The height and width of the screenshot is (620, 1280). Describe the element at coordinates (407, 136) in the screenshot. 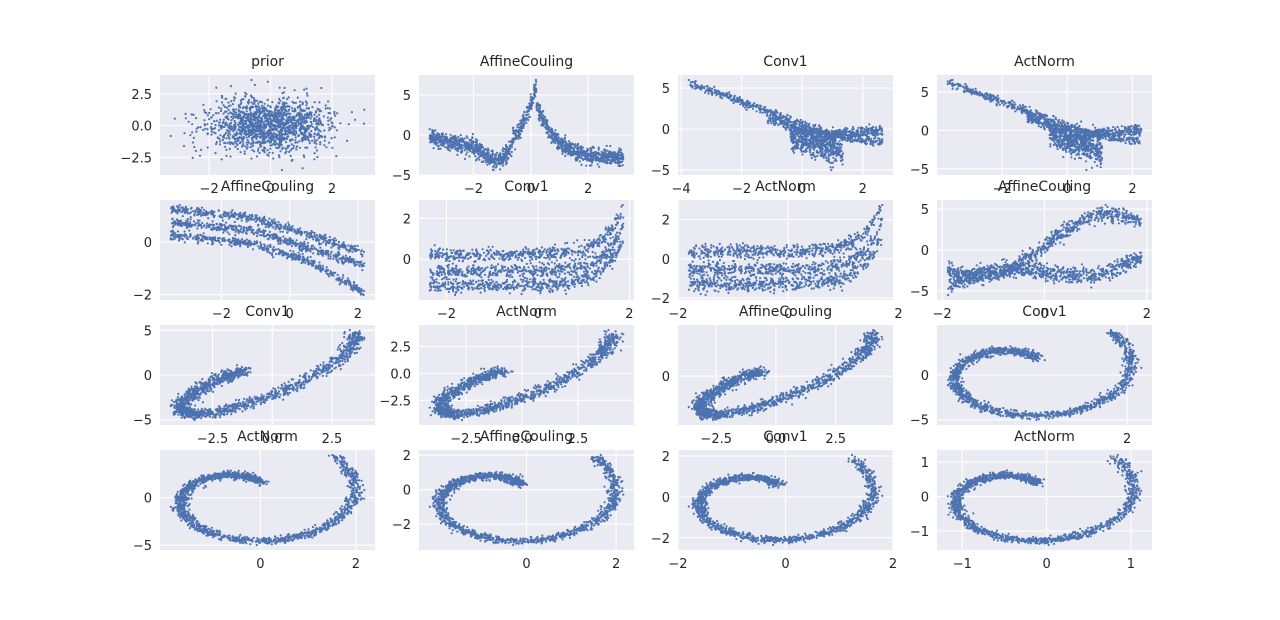

I see `y-tick-label: 0` at that location.